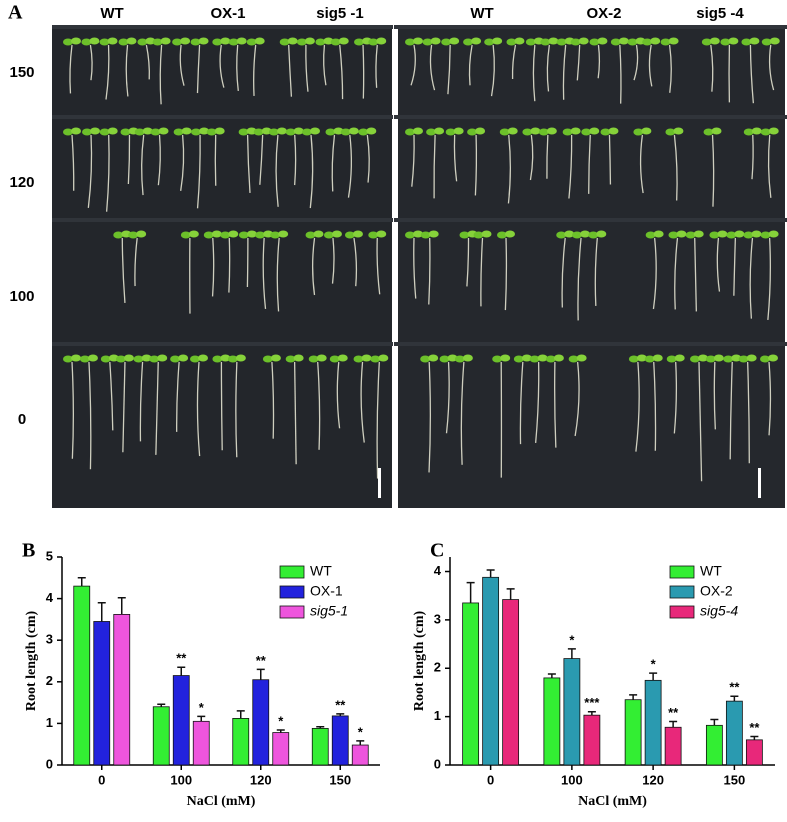  What do you see at coordinates (592, 702) in the screenshot?
I see `significance-label: ***` at bounding box center [592, 702].